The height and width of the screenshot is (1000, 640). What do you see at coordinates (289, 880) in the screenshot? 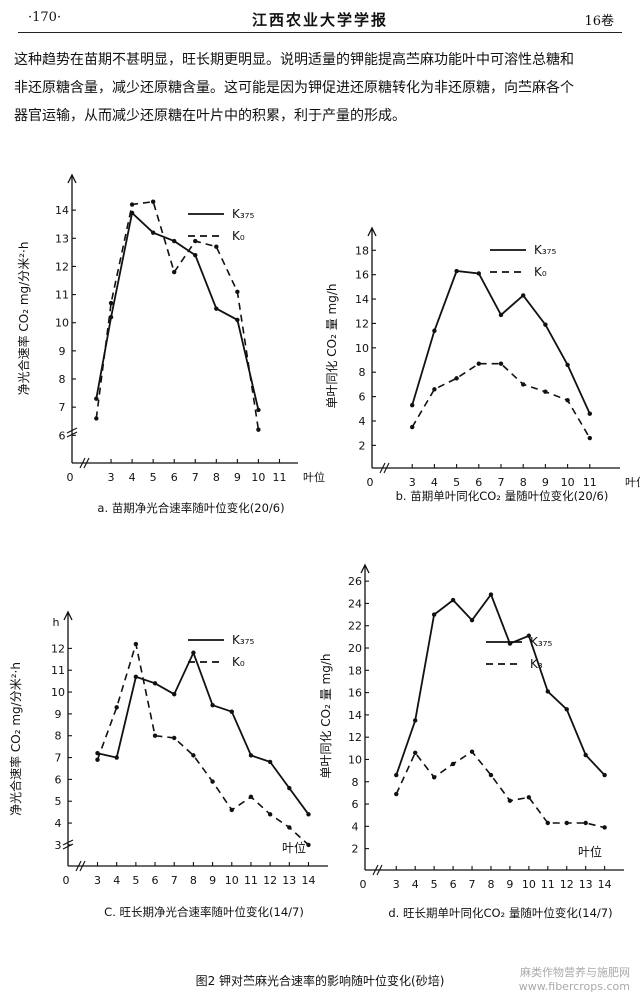
I see `x-tick-label: 13` at bounding box center [289, 880].